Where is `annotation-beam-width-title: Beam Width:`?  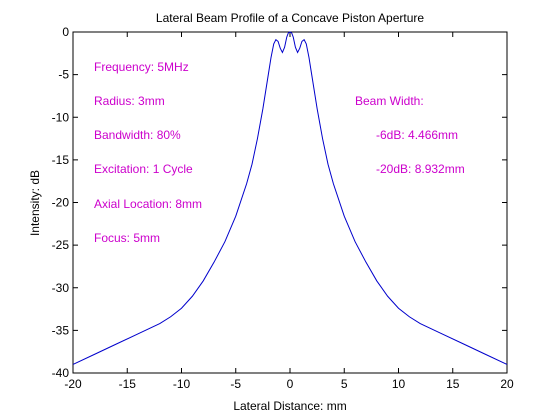
annotation-beam-width-title: Beam Width: is located at coordinates (389, 101).